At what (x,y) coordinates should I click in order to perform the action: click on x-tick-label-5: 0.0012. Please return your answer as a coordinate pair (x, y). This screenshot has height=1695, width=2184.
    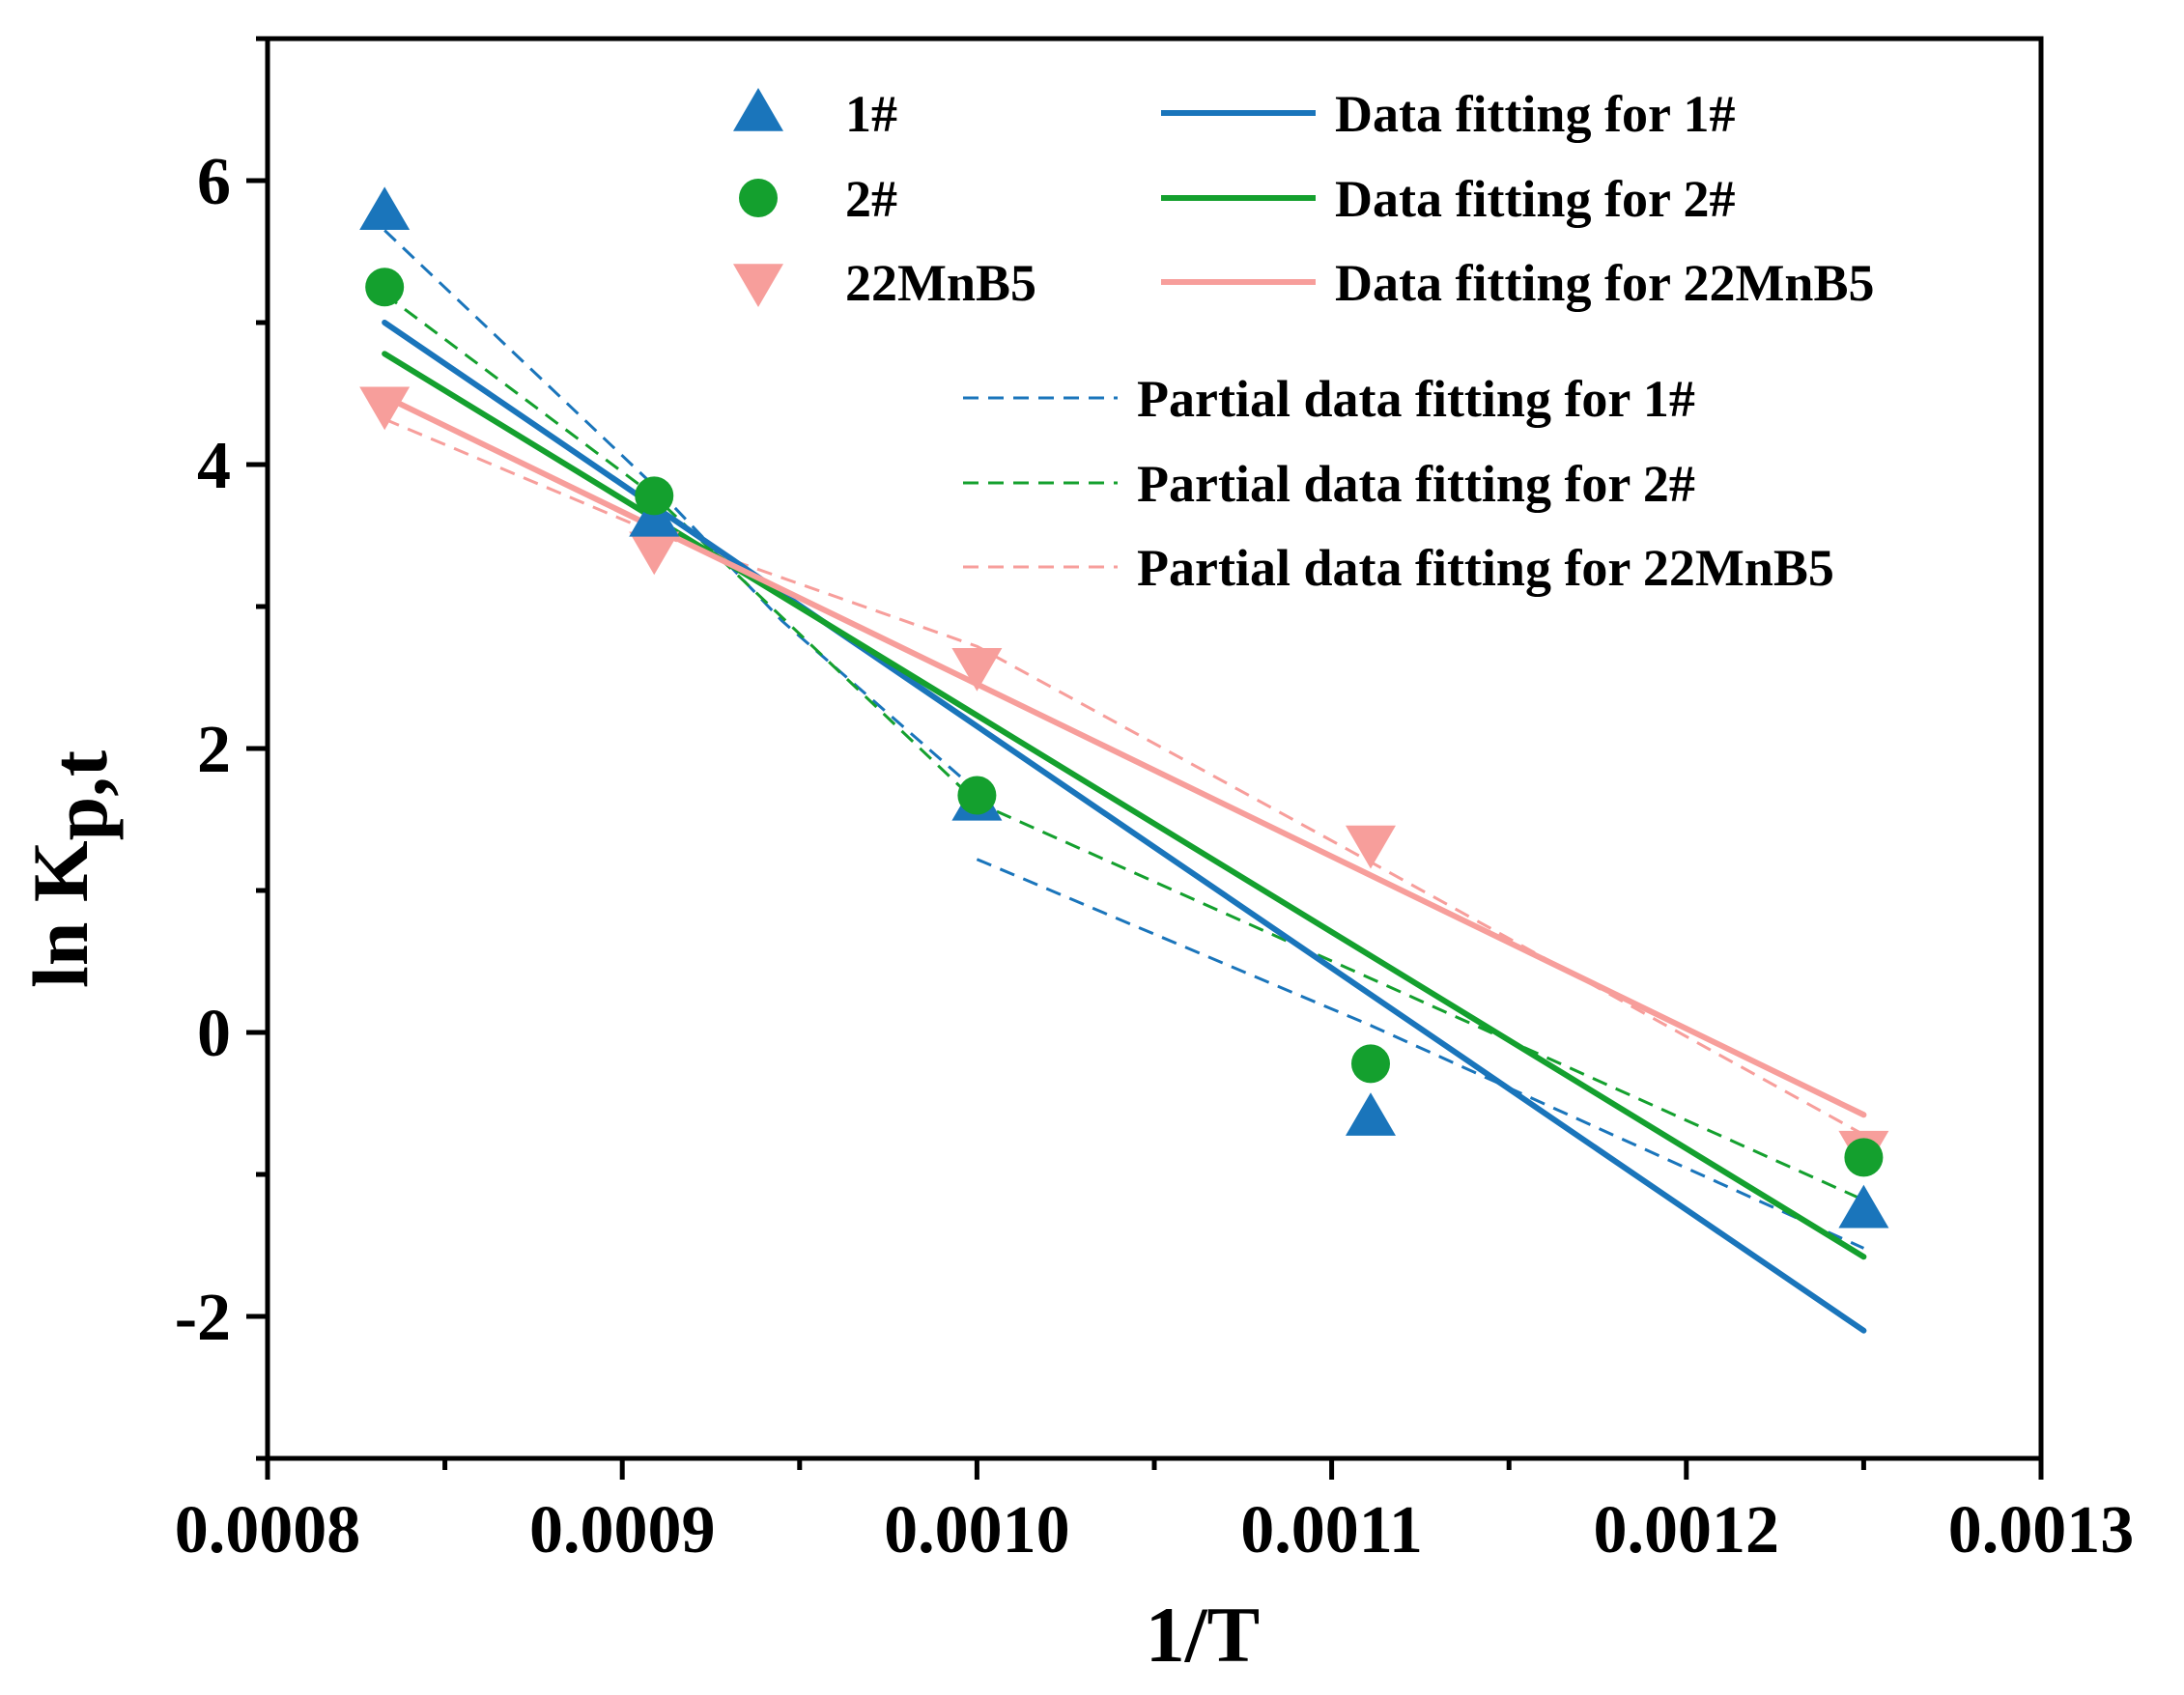
    Looking at the image, I should click on (1687, 1530).